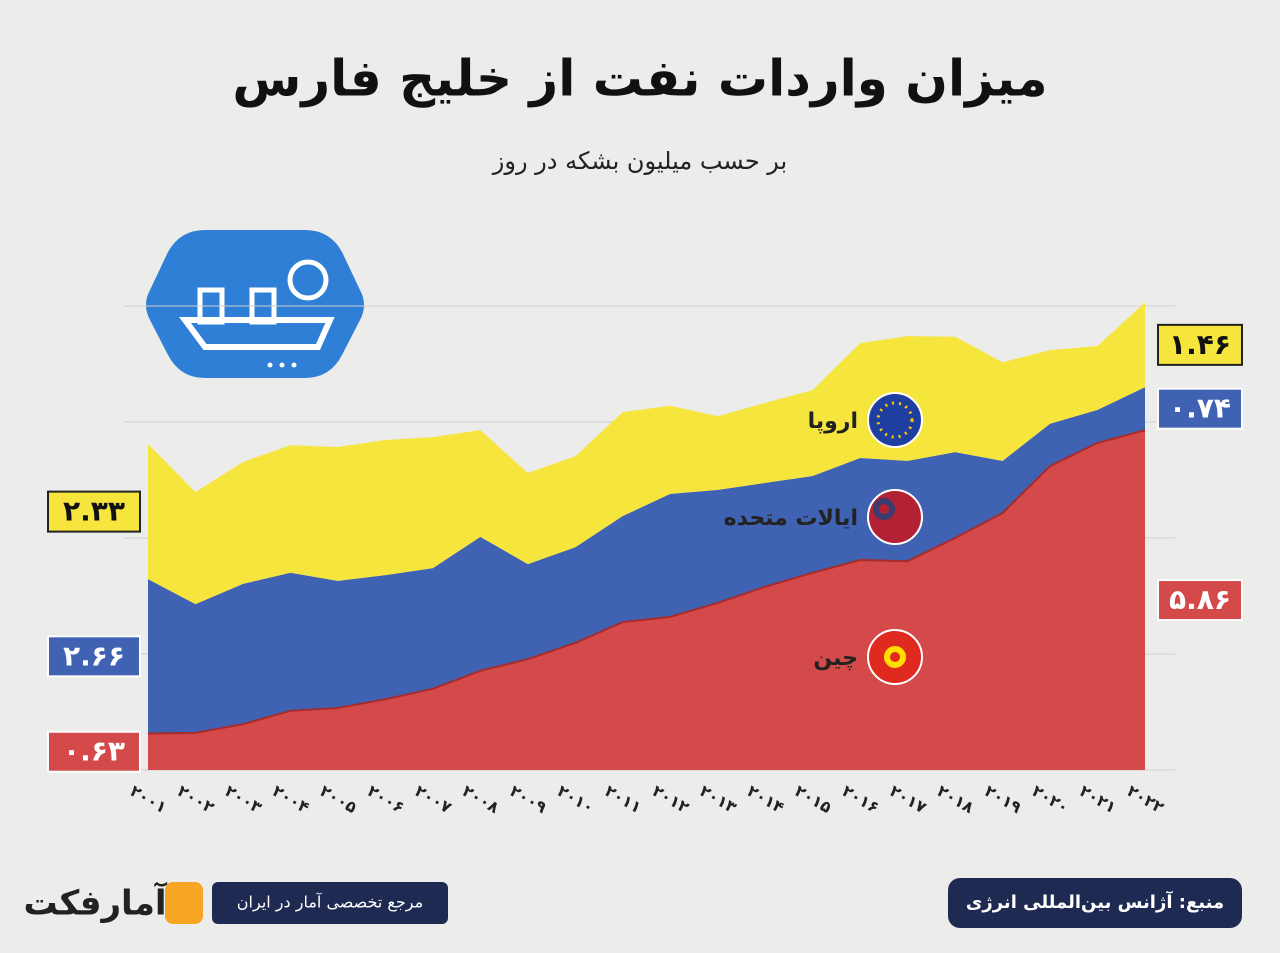 Image resolution: width=1280 pixels, height=953 pixels. I want to click on x-tick-label: ۲۰۰۷, so click(434, 799).